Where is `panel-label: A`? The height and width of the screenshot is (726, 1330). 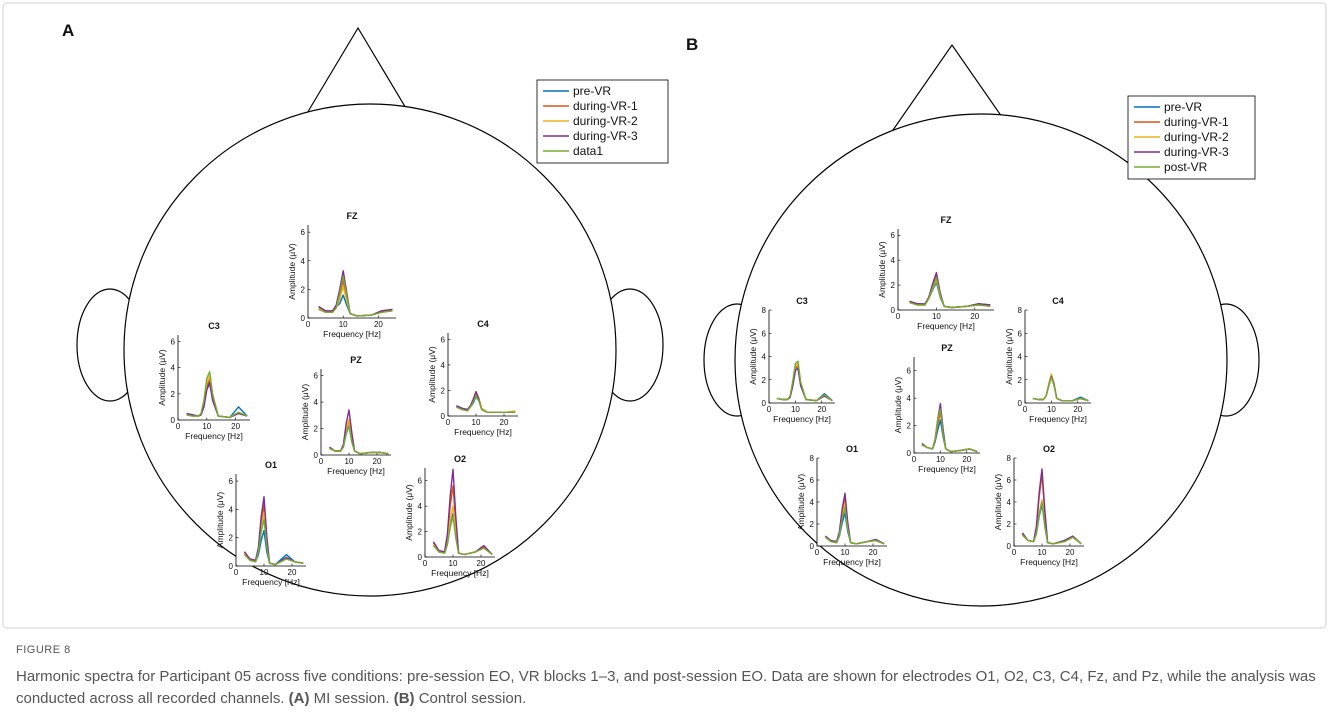 panel-label: A is located at coordinates (68, 30).